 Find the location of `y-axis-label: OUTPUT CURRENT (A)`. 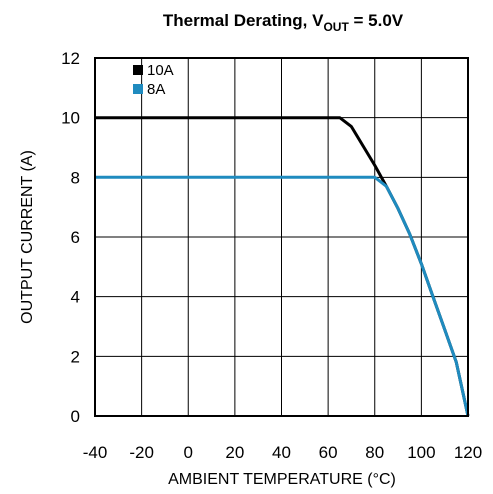

y-axis-label: OUTPUT CURRENT (A) is located at coordinates (27, 237).